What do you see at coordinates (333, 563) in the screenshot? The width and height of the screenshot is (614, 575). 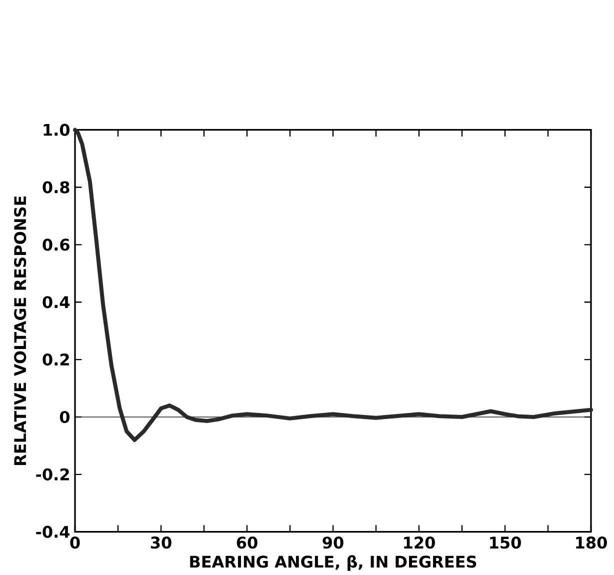 I see `x-axis-title: BEARING ANGLE, β, IN DEGREES` at bounding box center [333, 563].